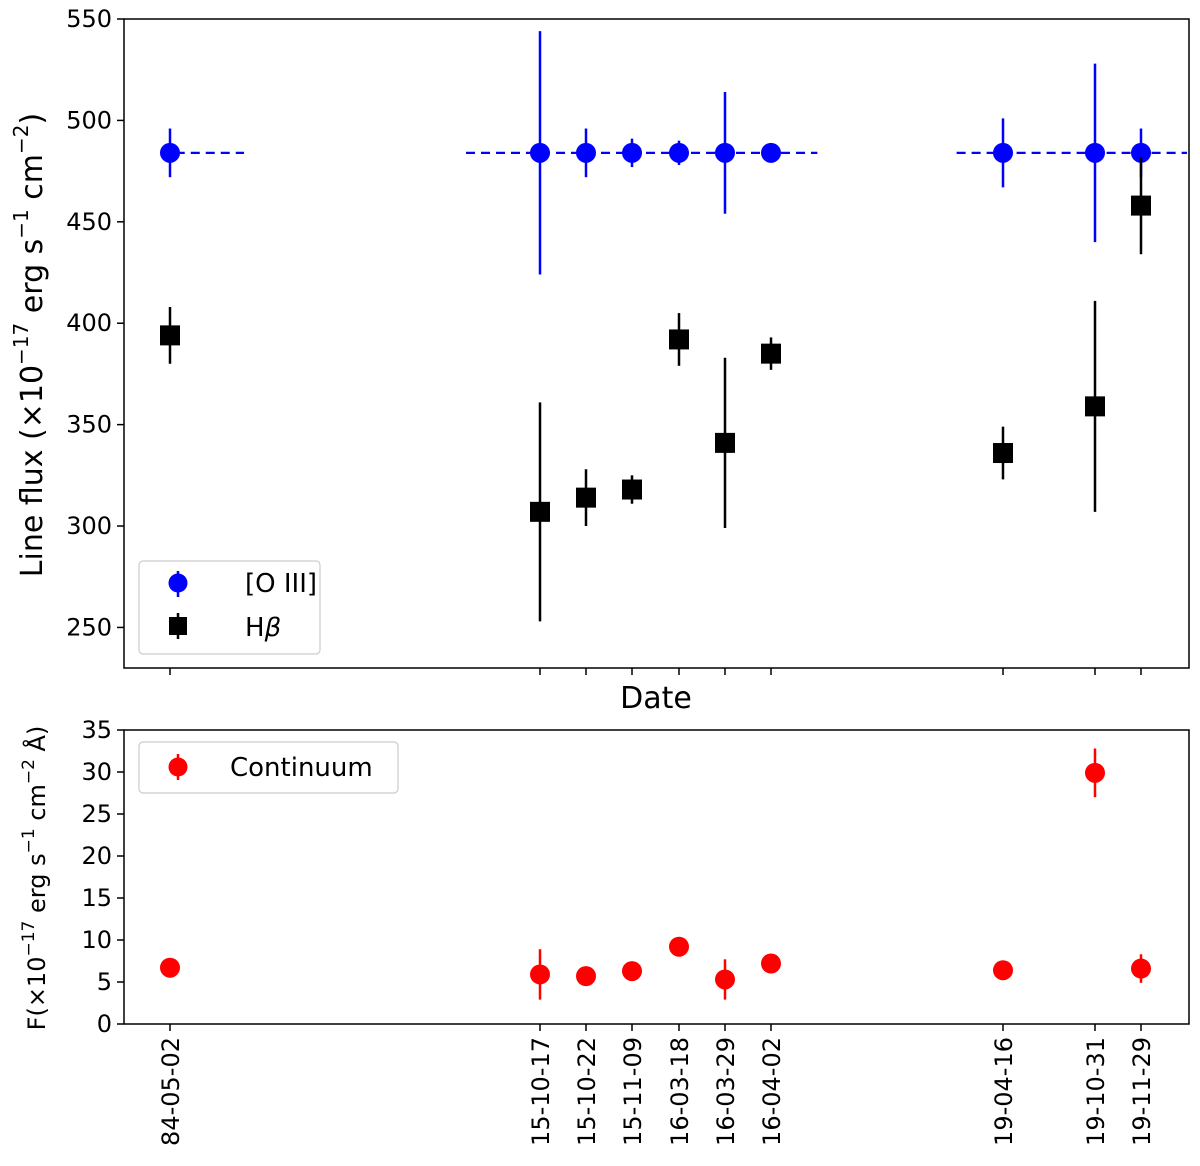 This screenshot has width=1200, height=1166. I want to click on legend-hbeta-label-h: H, so click(255, 628).